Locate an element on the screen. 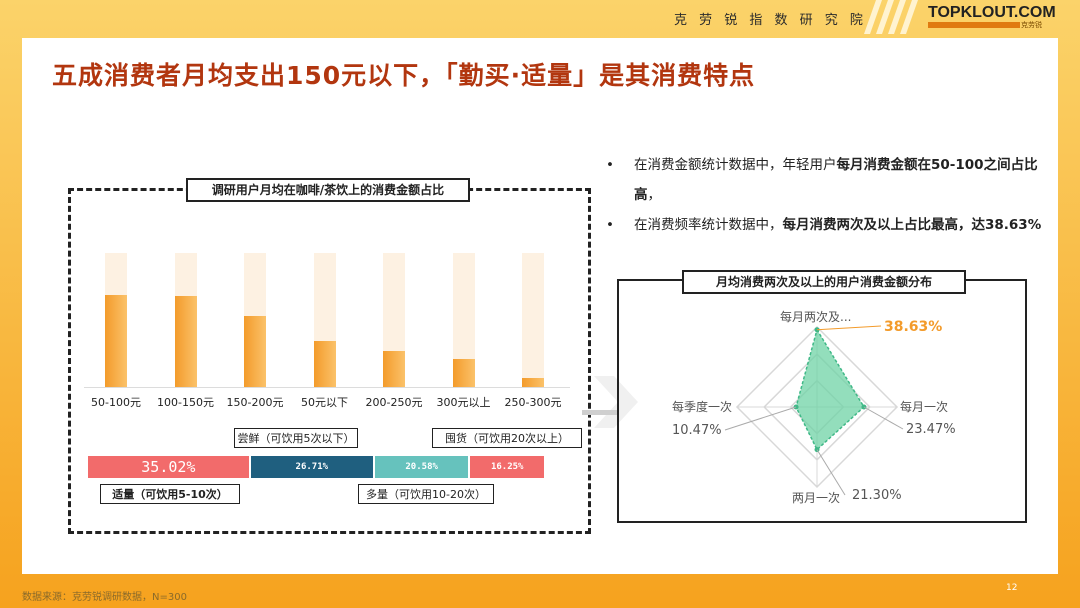 The width and height of the screenshot is (1080, 608). frequency-segment-label: 囤货（可饮用20次以上） is located at coordinates (507, 438).